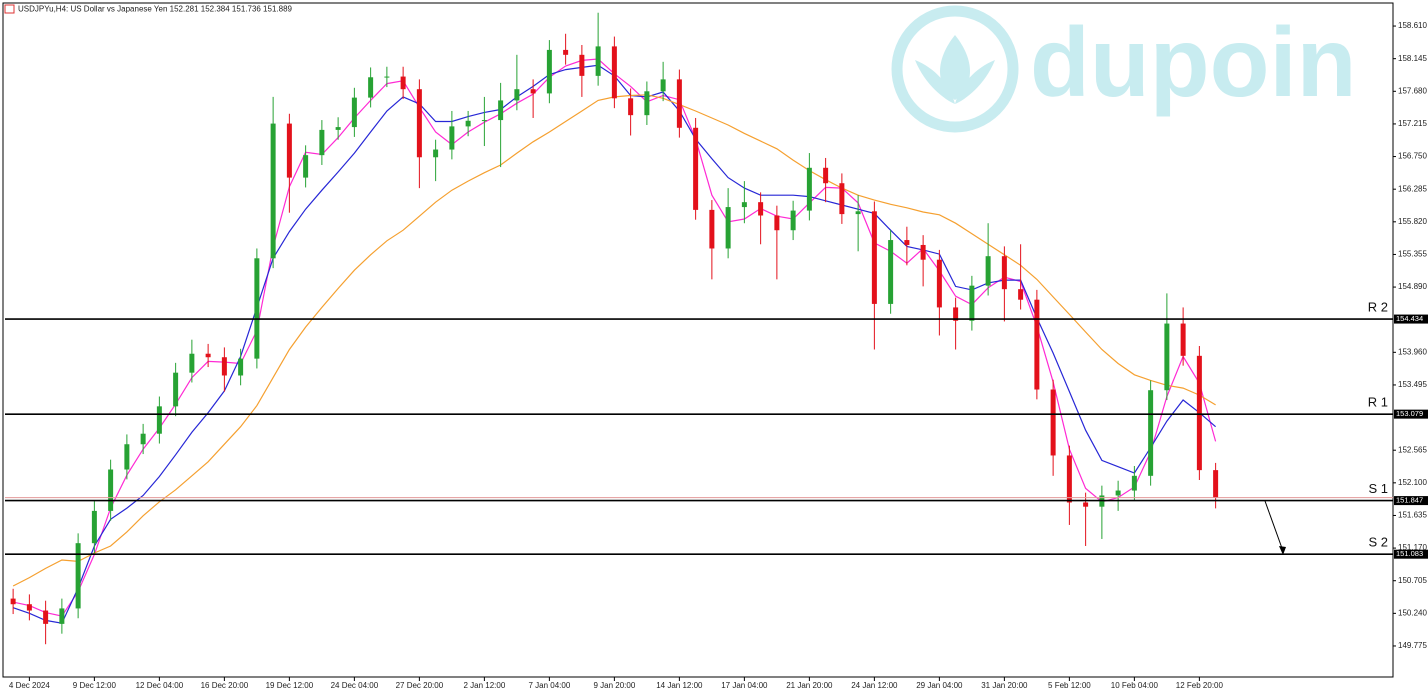 This screenshot has width=1428, height=693. Describe the element at coordinates (1412, 612) in the screenshot. I see `y-tick-label: 150.240` at that location.